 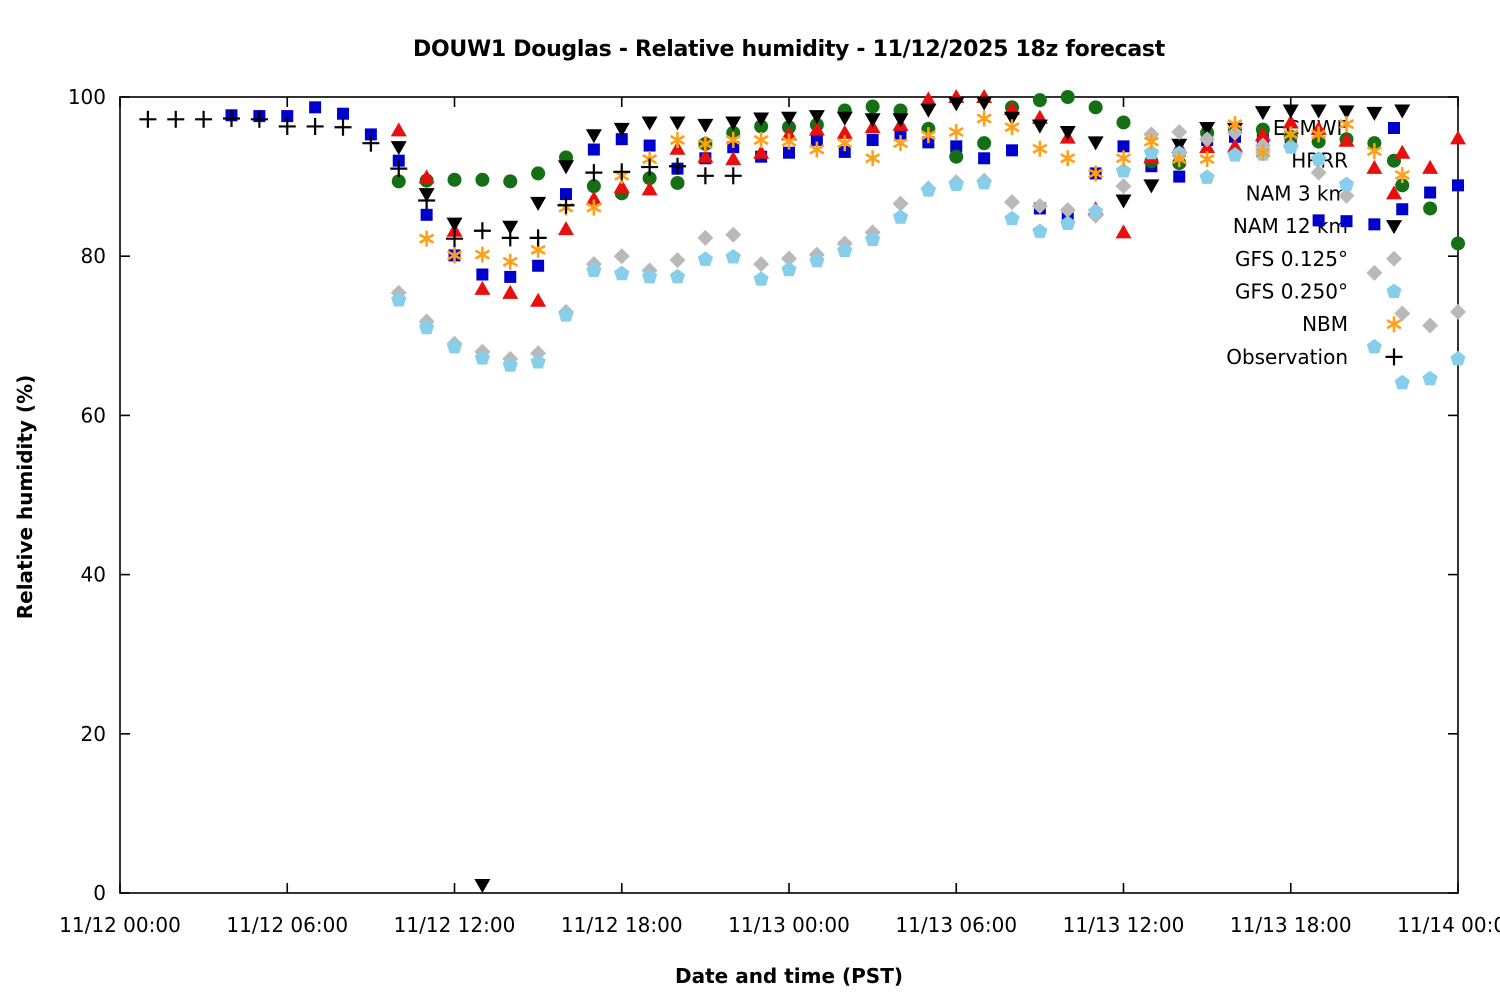 What do you see at coordinates (440, 178) in the screenshot?
I see `series-observation` at bounding box center [440, 178].